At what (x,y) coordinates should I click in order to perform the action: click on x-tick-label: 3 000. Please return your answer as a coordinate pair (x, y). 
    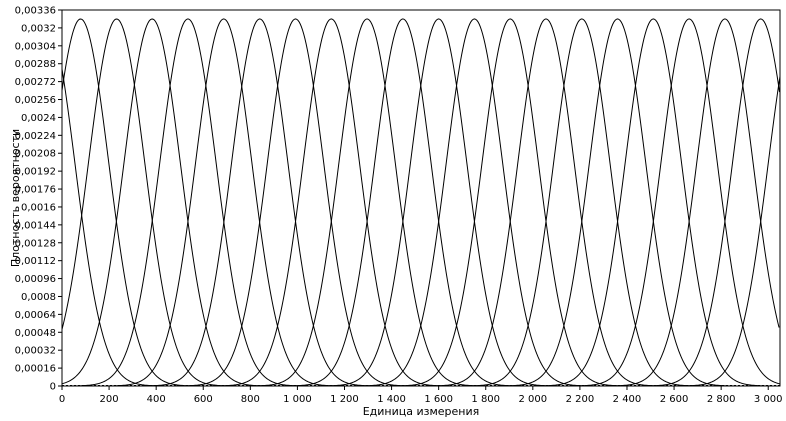
    Looking at the image, I should click on (768, 399).